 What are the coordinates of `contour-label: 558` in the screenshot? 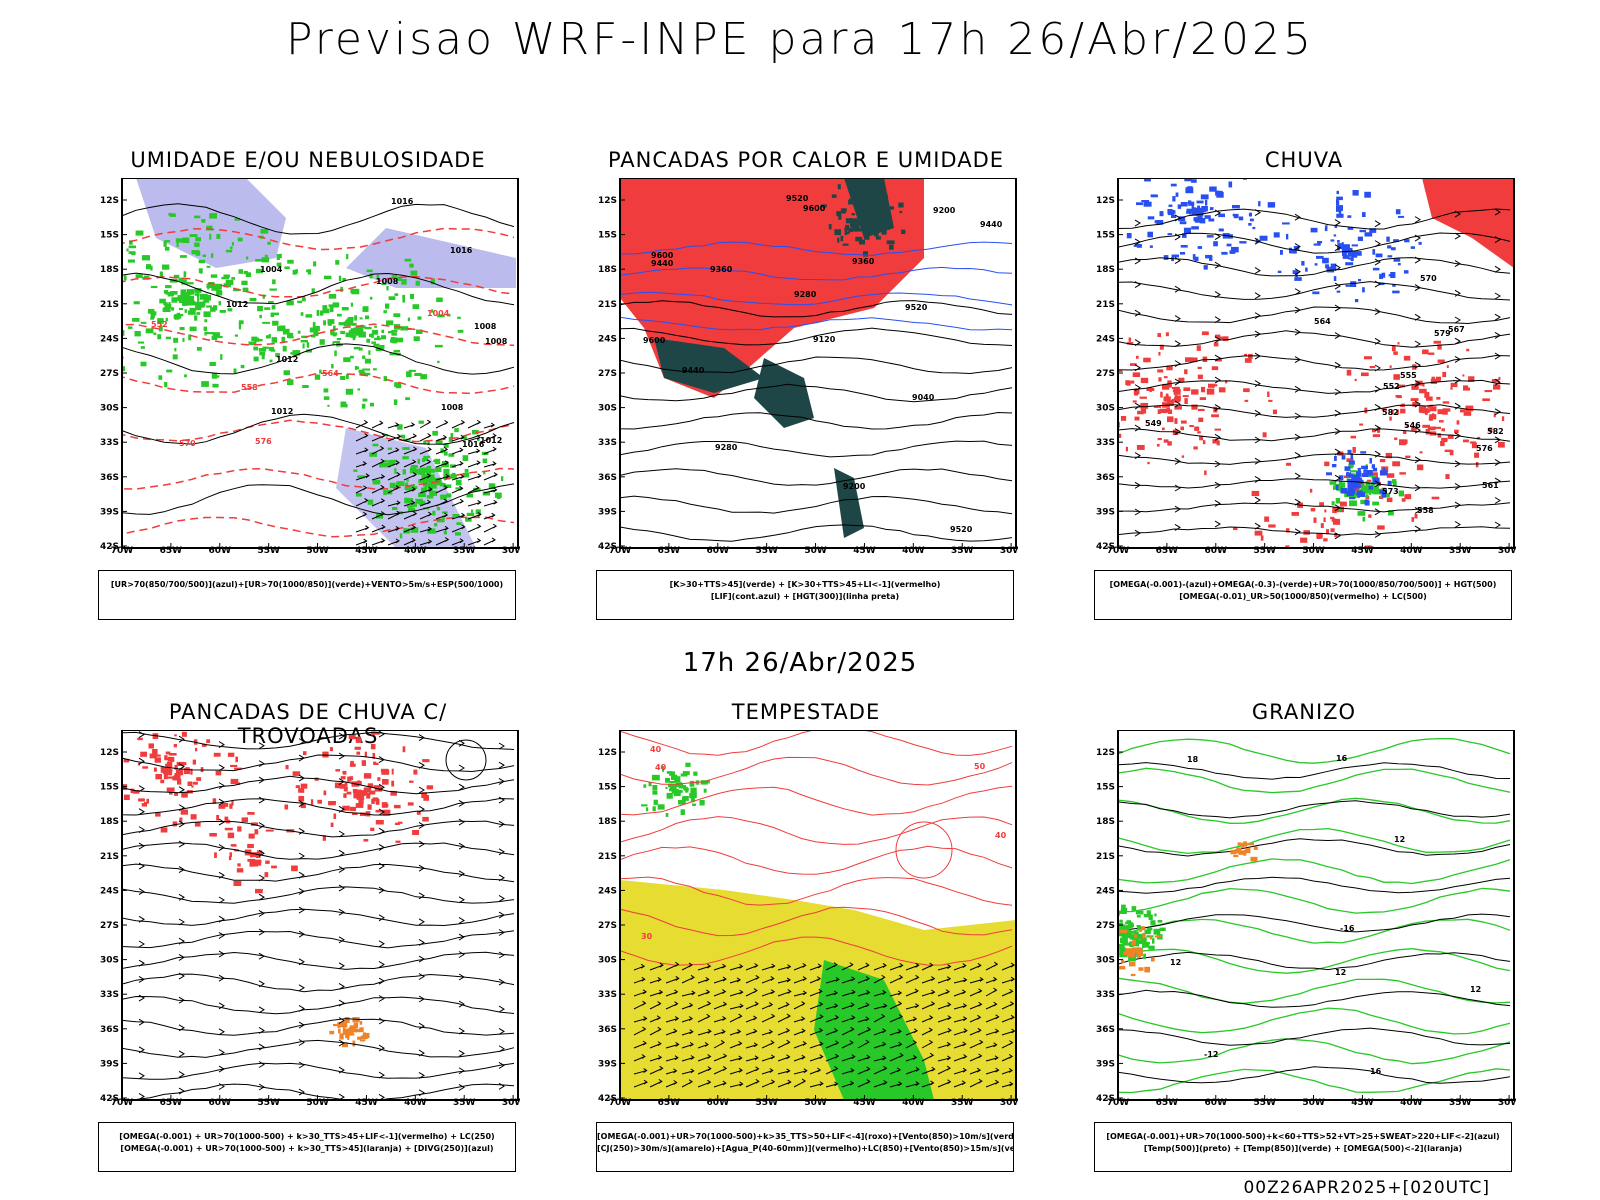 It's located at (1425, 510).